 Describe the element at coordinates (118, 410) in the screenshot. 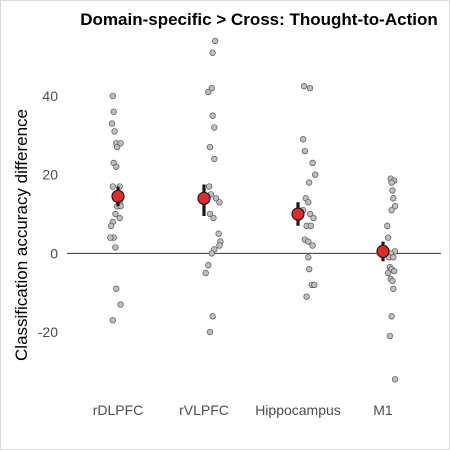

I see `x-tick-label: rDLPFC` at that location.